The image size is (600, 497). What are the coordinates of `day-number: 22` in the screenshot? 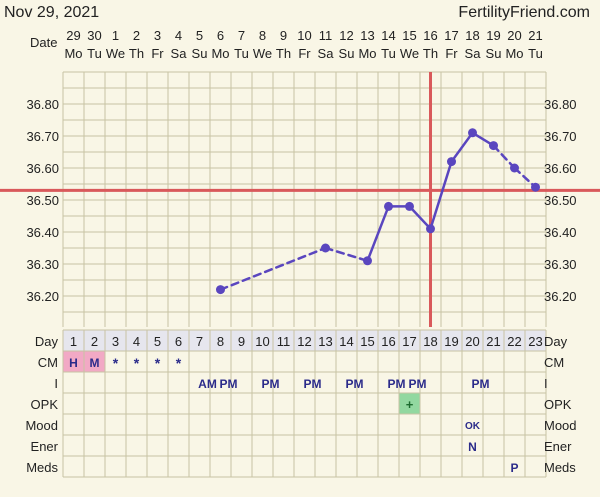 It's located at (514, 341).